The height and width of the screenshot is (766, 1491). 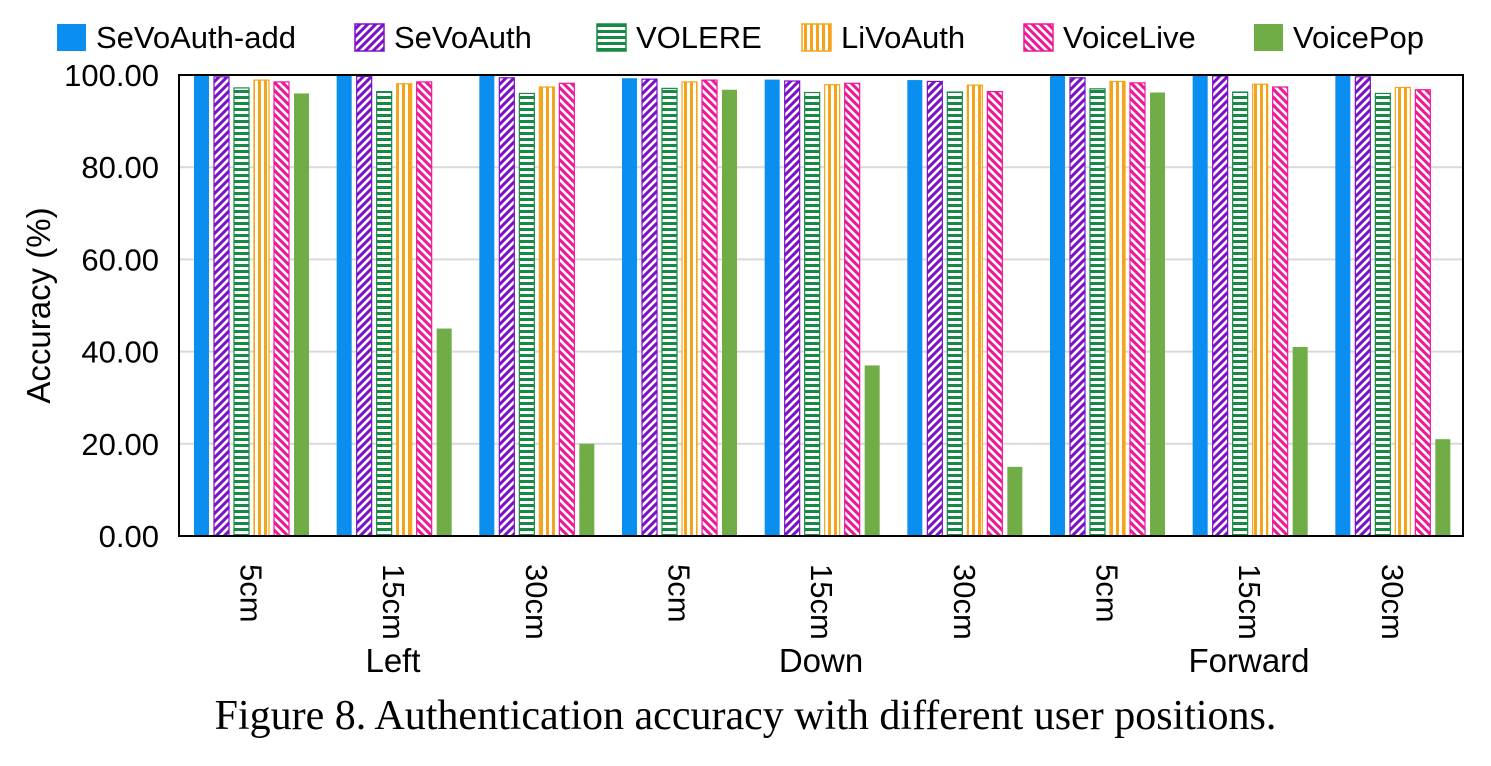 I want to click on legend-item-voicelive: VoiceLive, so click(x=1109, y=37).